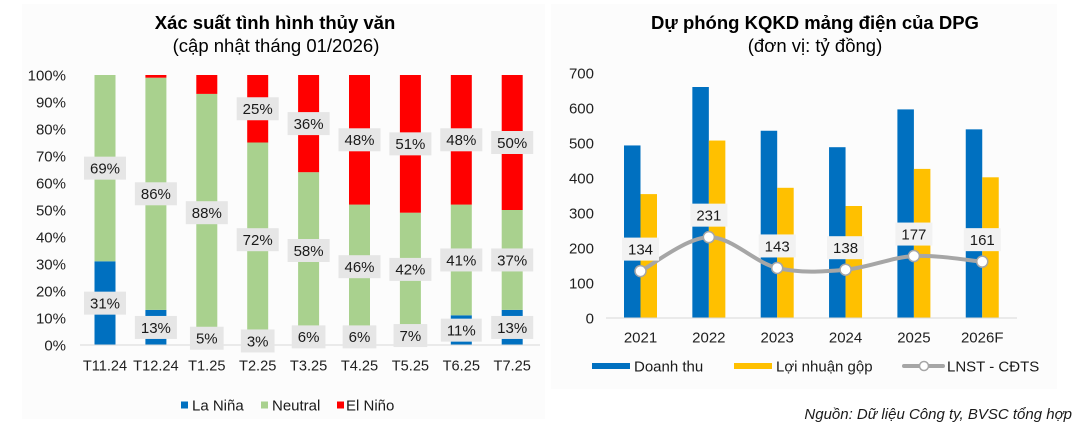 This screenshot has height=436, width=1077. What do you see at coordinates (296, 406) in the screenshot?
I see `legend-label-neutral: Neutral` at bounding box center [296, 406].